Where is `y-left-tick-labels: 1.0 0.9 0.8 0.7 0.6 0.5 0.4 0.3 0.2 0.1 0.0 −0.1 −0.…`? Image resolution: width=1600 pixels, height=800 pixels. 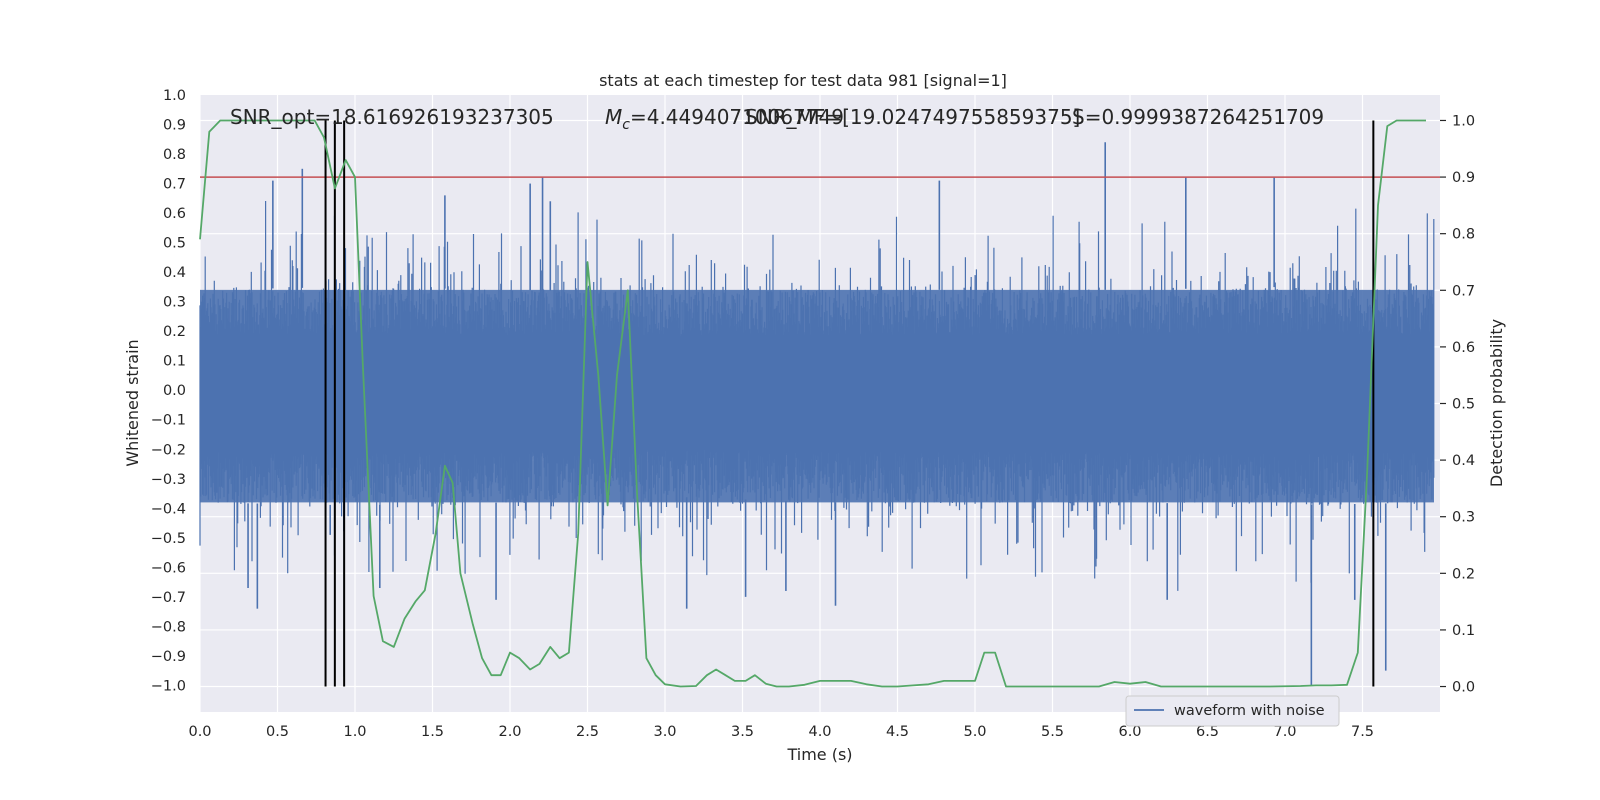 y-left-tick-labels: 1.0 0.9 0.8 0.7 0.6 0.5 0.4 0.3 0.2 0.1 0.0 −0.1 −0.… is located at coordinates (168, 391).